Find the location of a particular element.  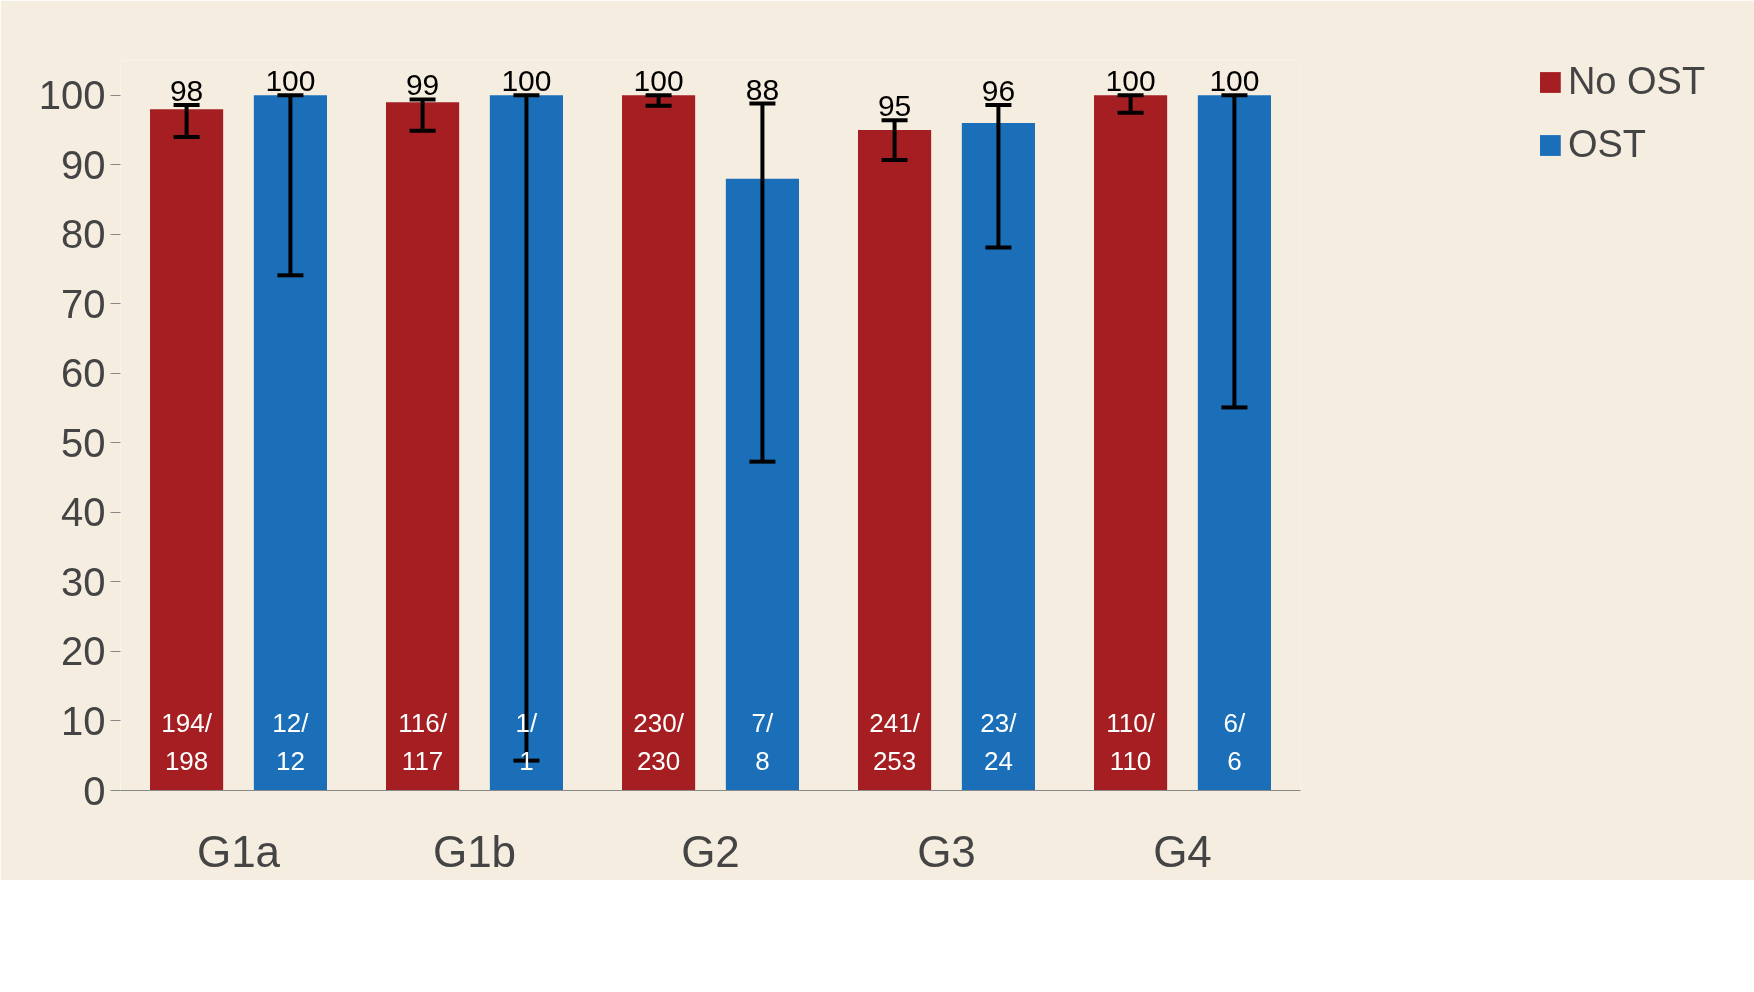

y-tick-label: 90 is located at coordinates (83, 164).